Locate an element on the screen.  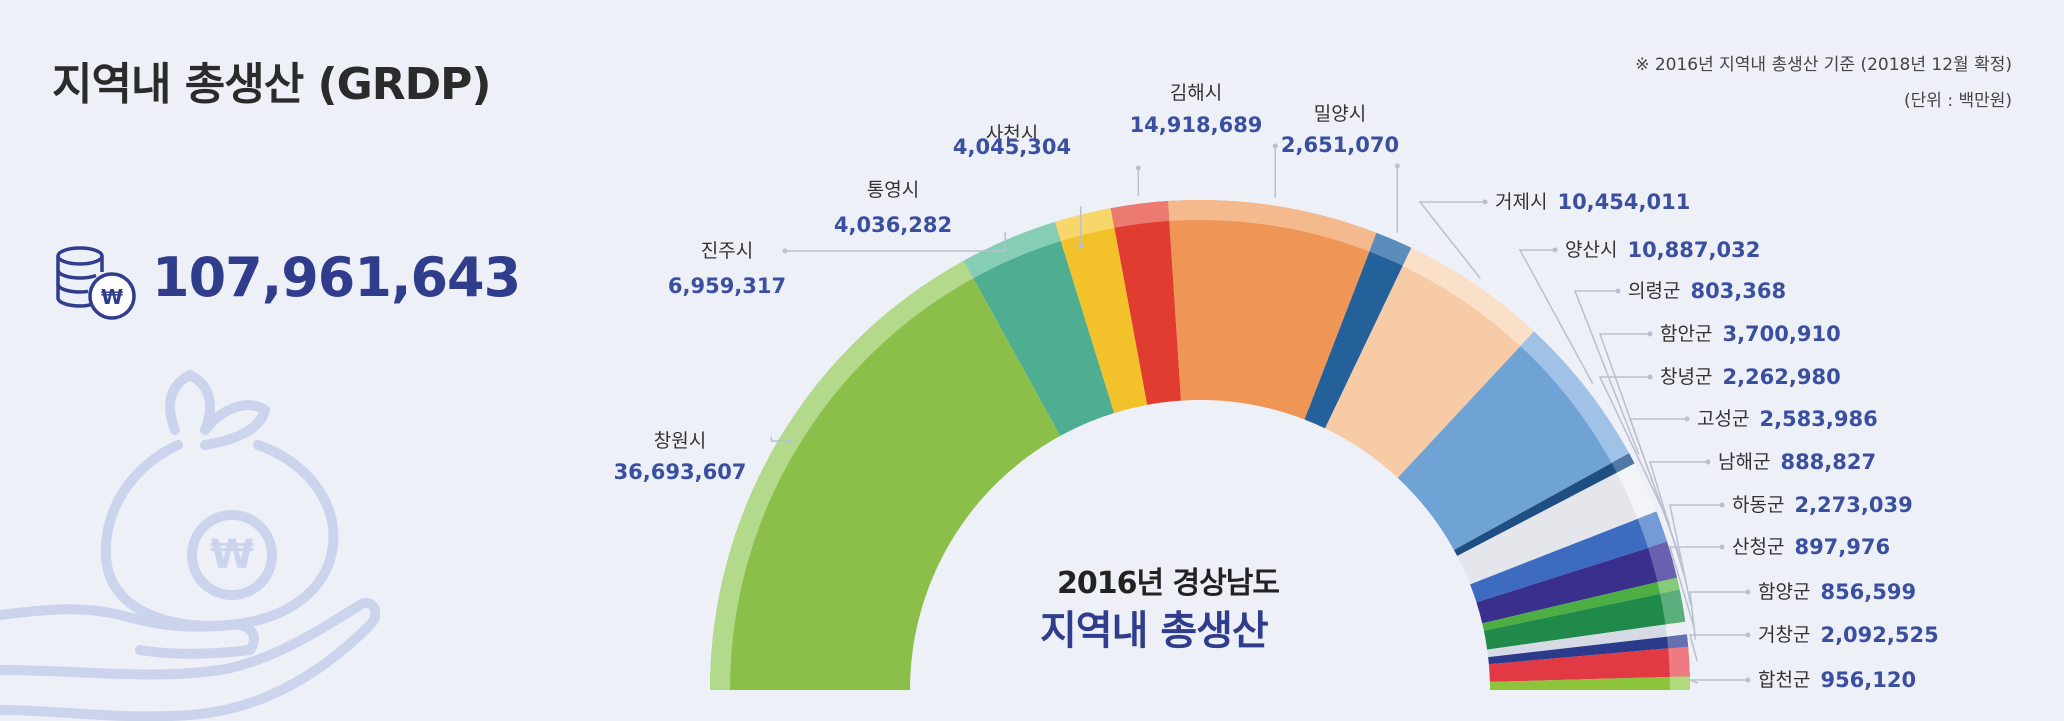
center-title-year: 2016년 경상남도 is located at coordinates (1168, 583).